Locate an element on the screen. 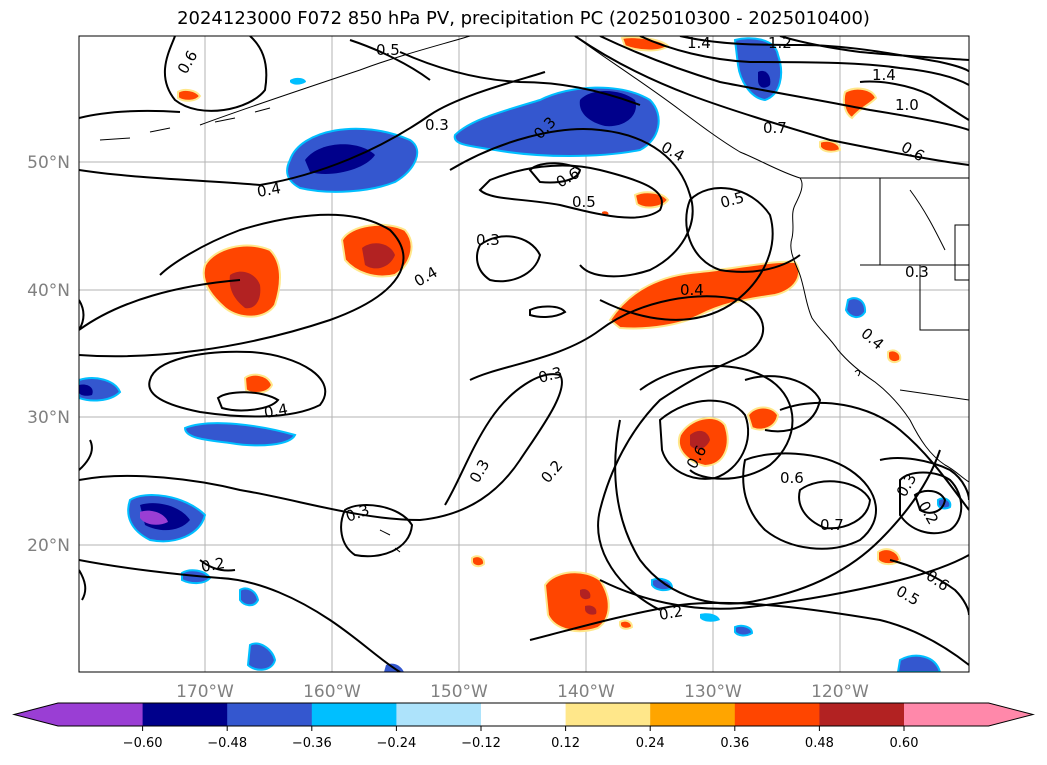 This screenshot has width=1047, height=765. colorbar-tick-label: 0.36 is located at coordinates (734, 743).